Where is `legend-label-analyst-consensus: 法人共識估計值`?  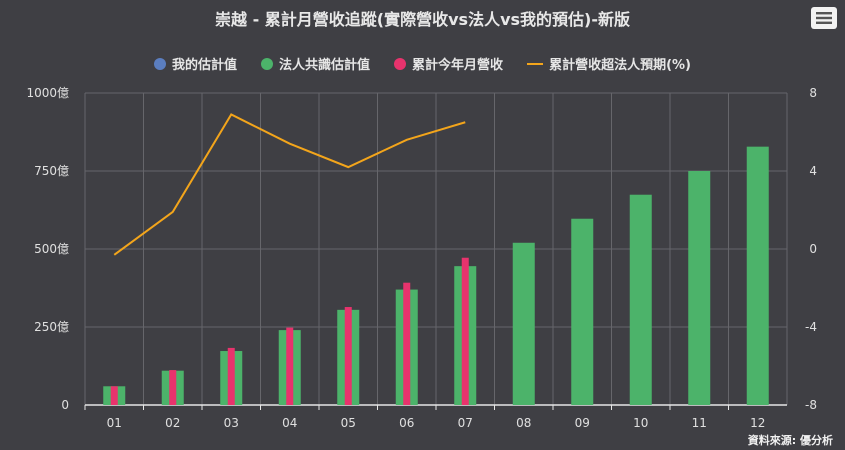
legend-label-analyst-consensus: 法人共識估計值 is located at coordinates (325, 65).